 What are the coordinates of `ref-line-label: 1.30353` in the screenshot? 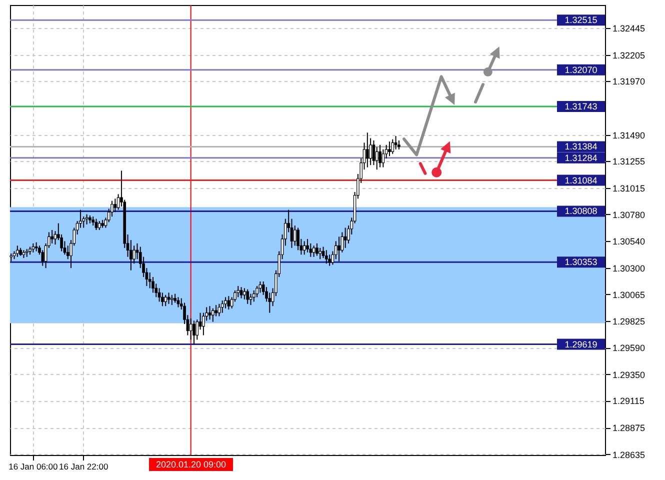 It's located at (581, 262).